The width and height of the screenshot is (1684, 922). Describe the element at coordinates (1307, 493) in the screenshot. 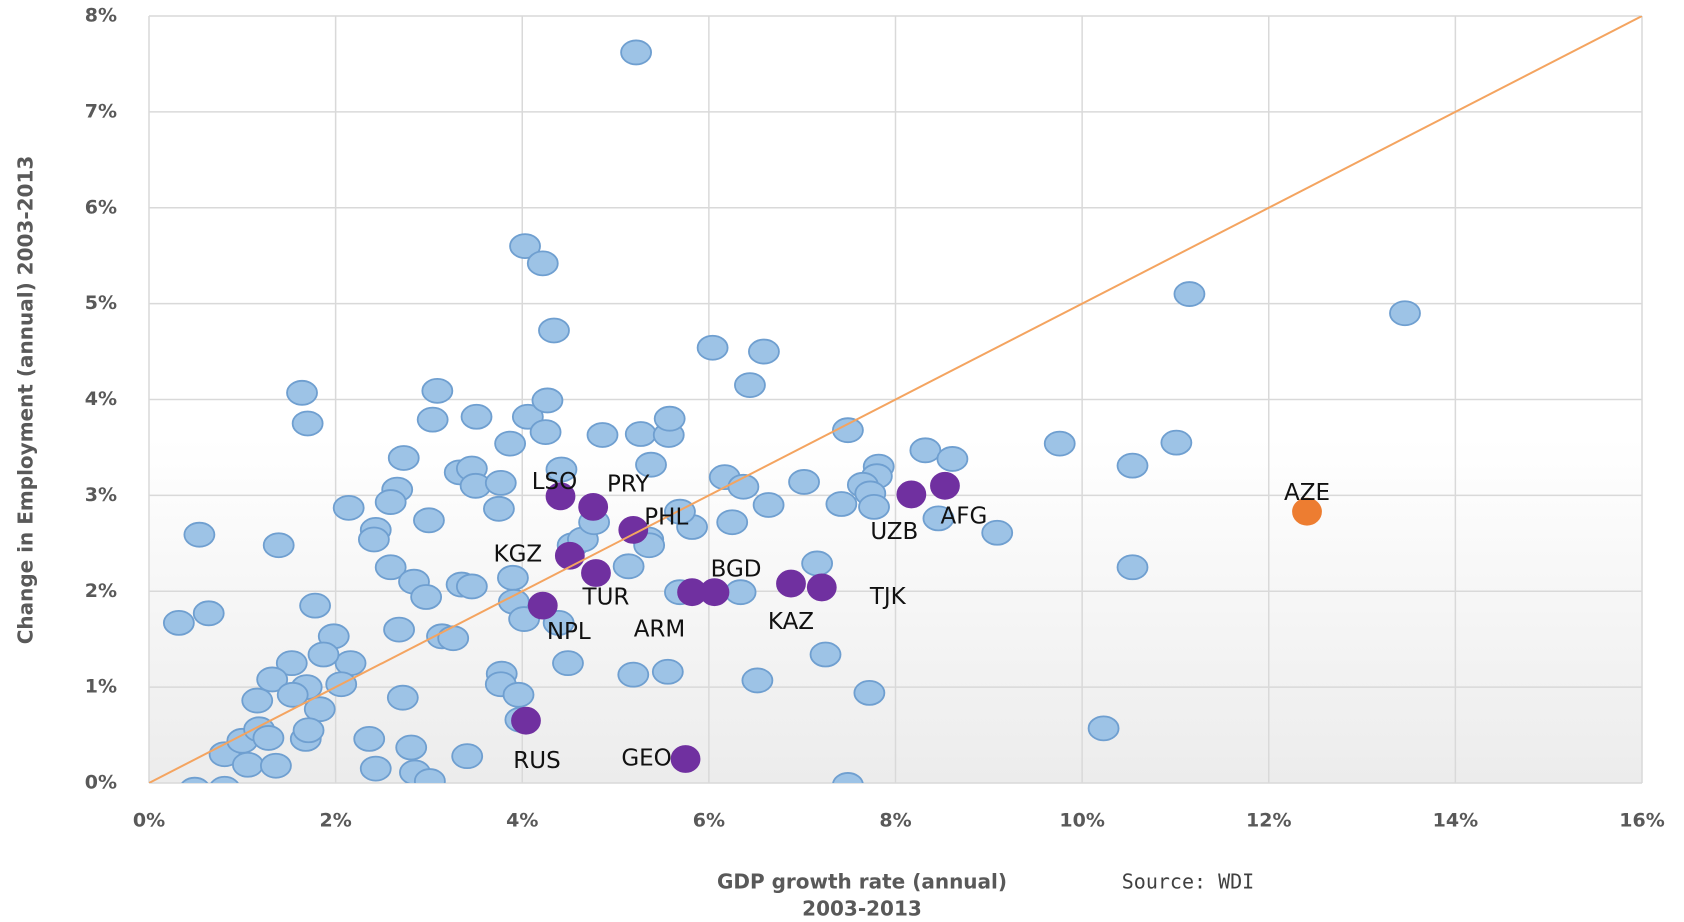

I see `point-label: AZE` at that location.